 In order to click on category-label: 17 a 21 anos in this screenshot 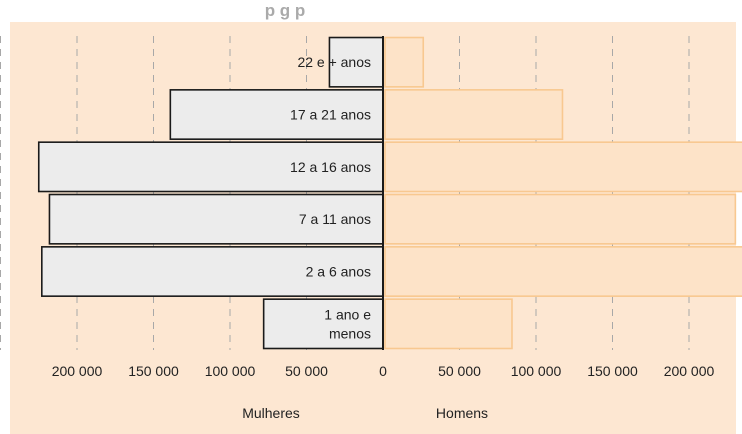, I will do `click(330, 115)`.